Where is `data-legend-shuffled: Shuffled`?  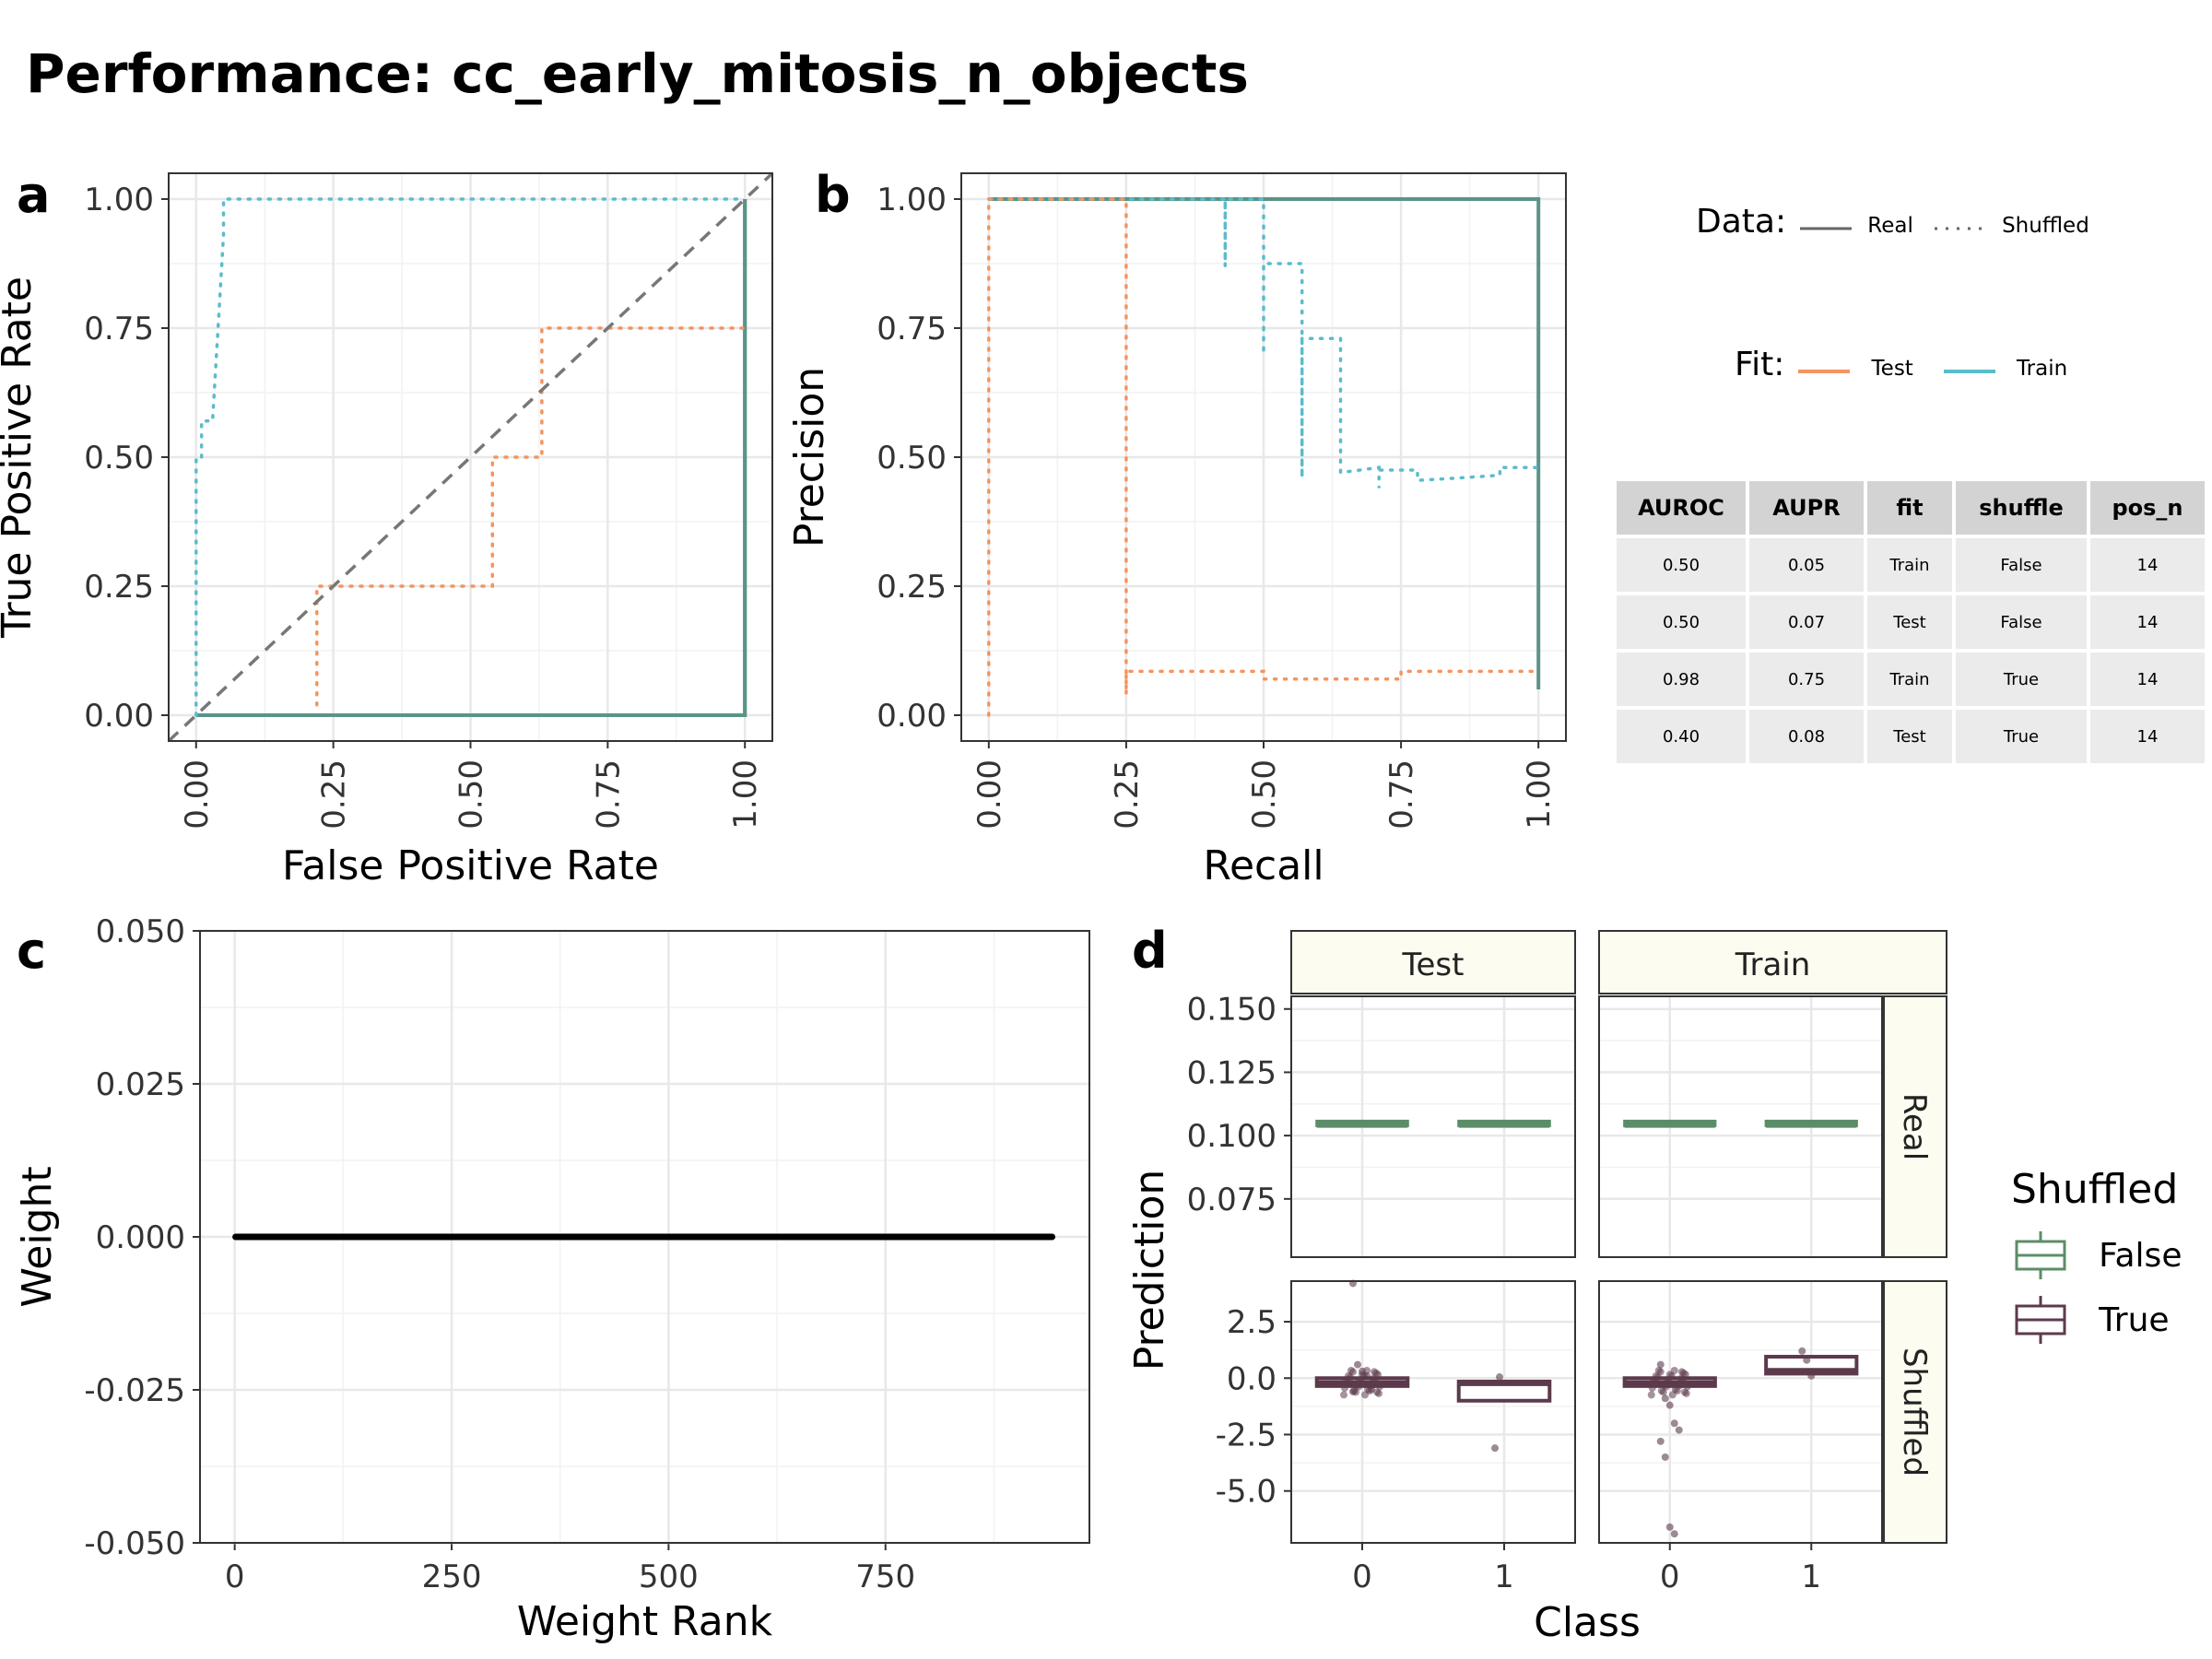
data-legend-shuffled: Shuffled is located at coordinates (2045, 226).